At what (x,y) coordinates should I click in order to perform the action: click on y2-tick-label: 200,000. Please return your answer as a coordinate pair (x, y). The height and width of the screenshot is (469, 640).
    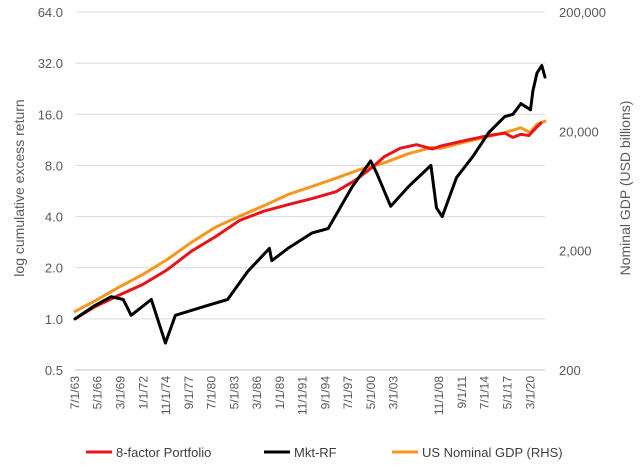
    Looking at the image, I should click on (582, 12).